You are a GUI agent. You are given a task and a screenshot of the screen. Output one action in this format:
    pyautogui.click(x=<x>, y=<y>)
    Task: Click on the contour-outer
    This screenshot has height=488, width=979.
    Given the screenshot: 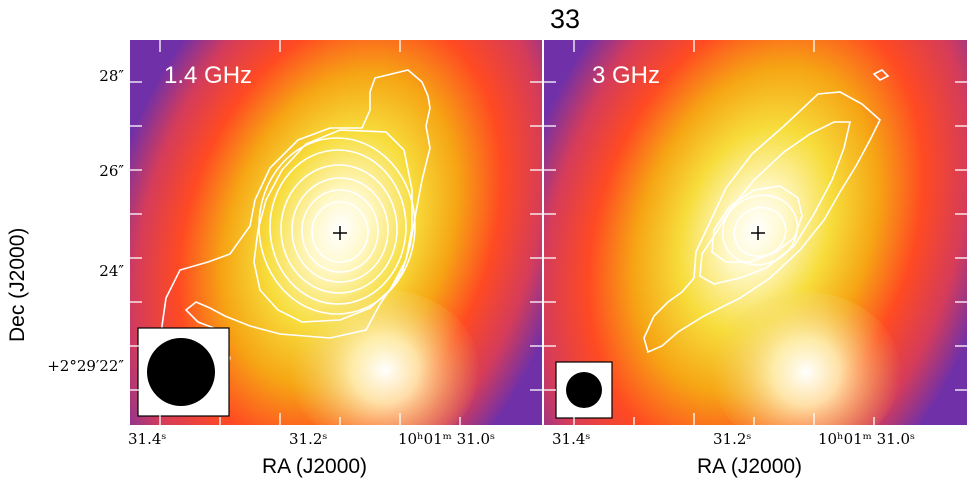 What is the action you would take?
    pyautogui.click(x=762, y=222)
    